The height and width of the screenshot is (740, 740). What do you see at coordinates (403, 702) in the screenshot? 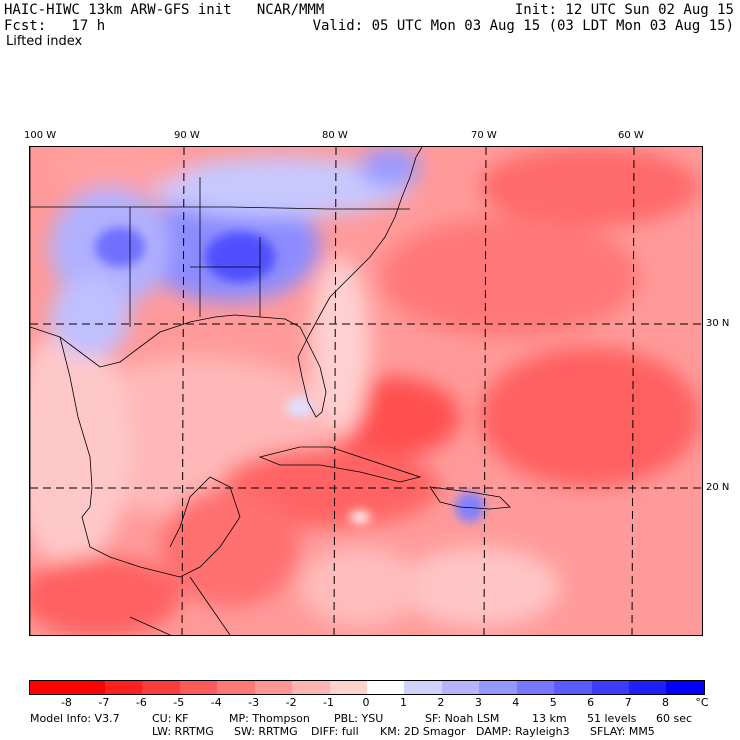
I see `legend-tick-label: 1` at bounding box center [403, 702].